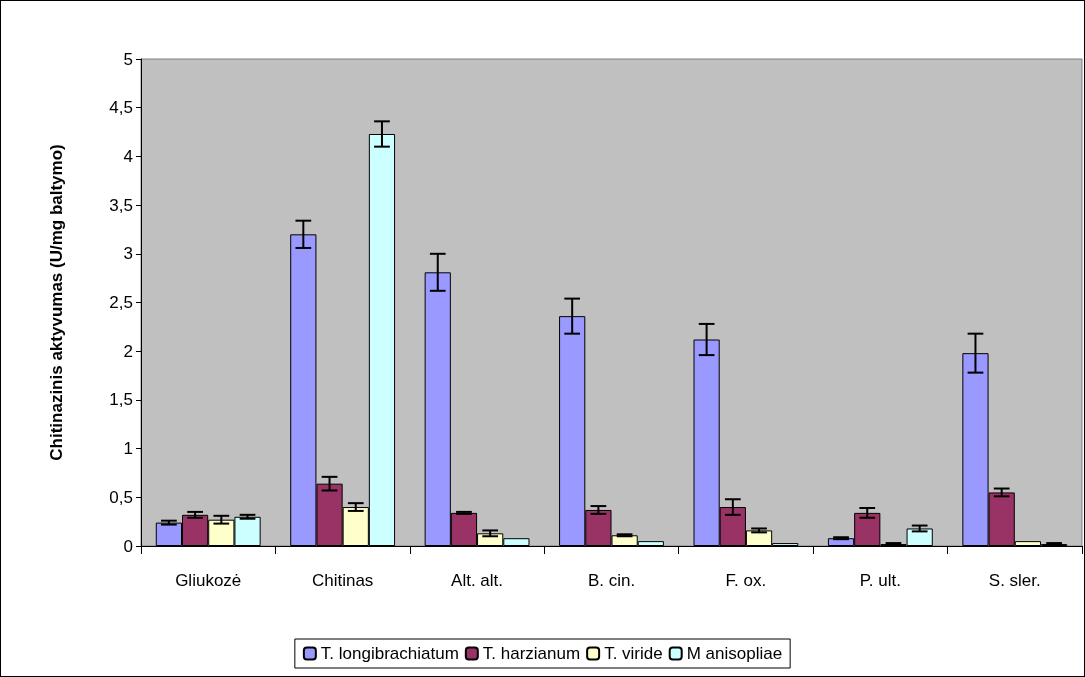 This screenshot has height=677, width=1085. I want to click on x-tick-label: P. ult., so click(880, 580).